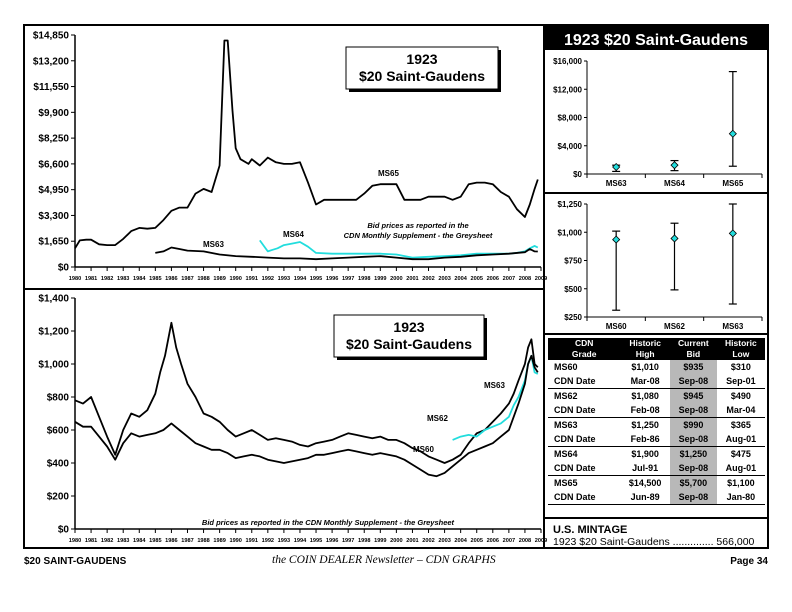 The height and width of the screenshot is (612, 792). I want to click on cell-high_date: Feb-08, so click(645, 410).